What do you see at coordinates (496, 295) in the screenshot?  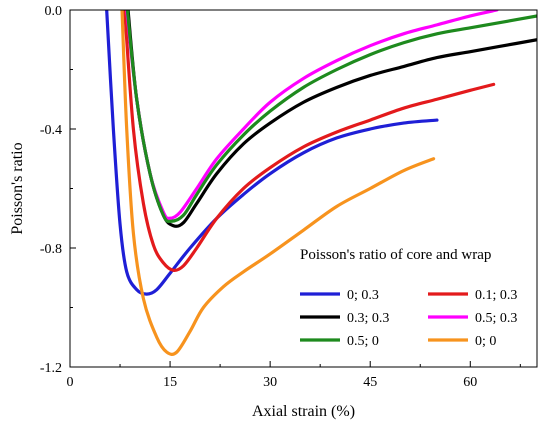 I see `legend-label-1: 0.1; 0.3` at bounding box center [496, 295].